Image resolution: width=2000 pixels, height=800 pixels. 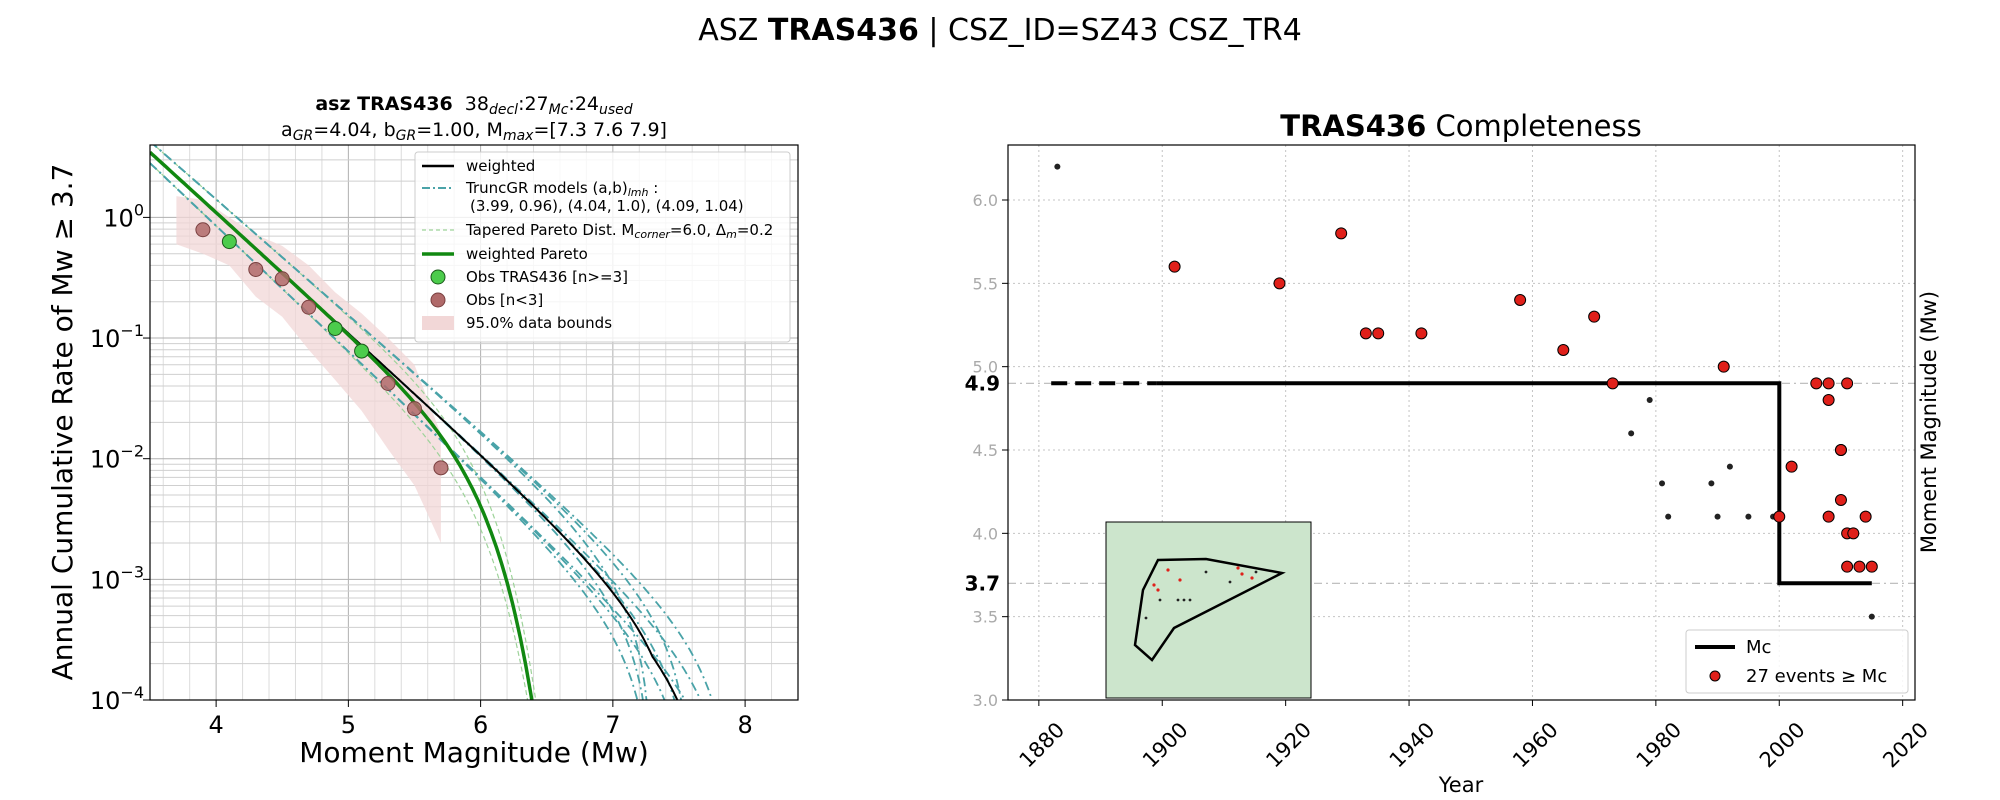 What do you see at coordinates (451, 130) in the screenshot?
I see `subtitle-b-val: =1.00,` at bounding box center [451, 130].